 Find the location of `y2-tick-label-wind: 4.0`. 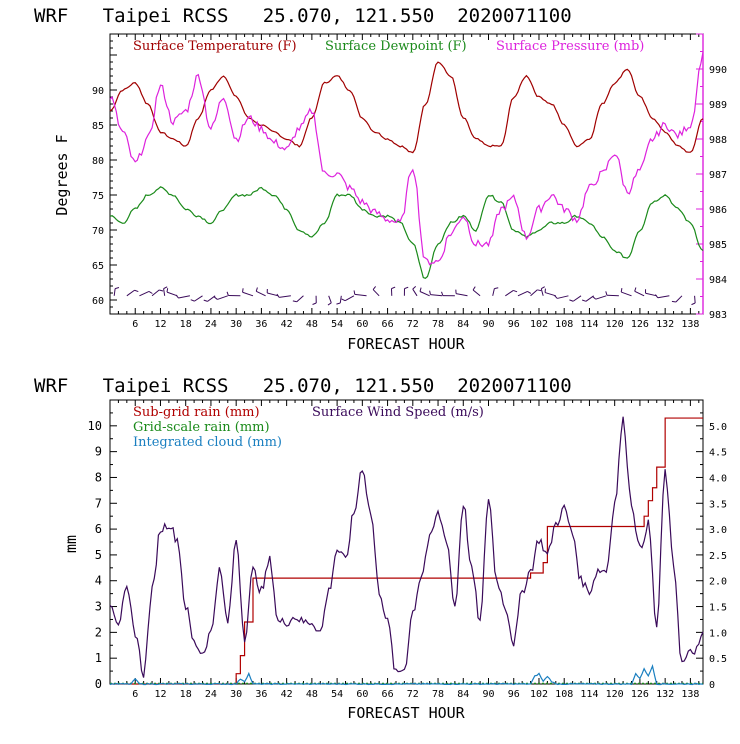

y2-tick-label-wind: 4.0 is located at coordinates (718, 478).